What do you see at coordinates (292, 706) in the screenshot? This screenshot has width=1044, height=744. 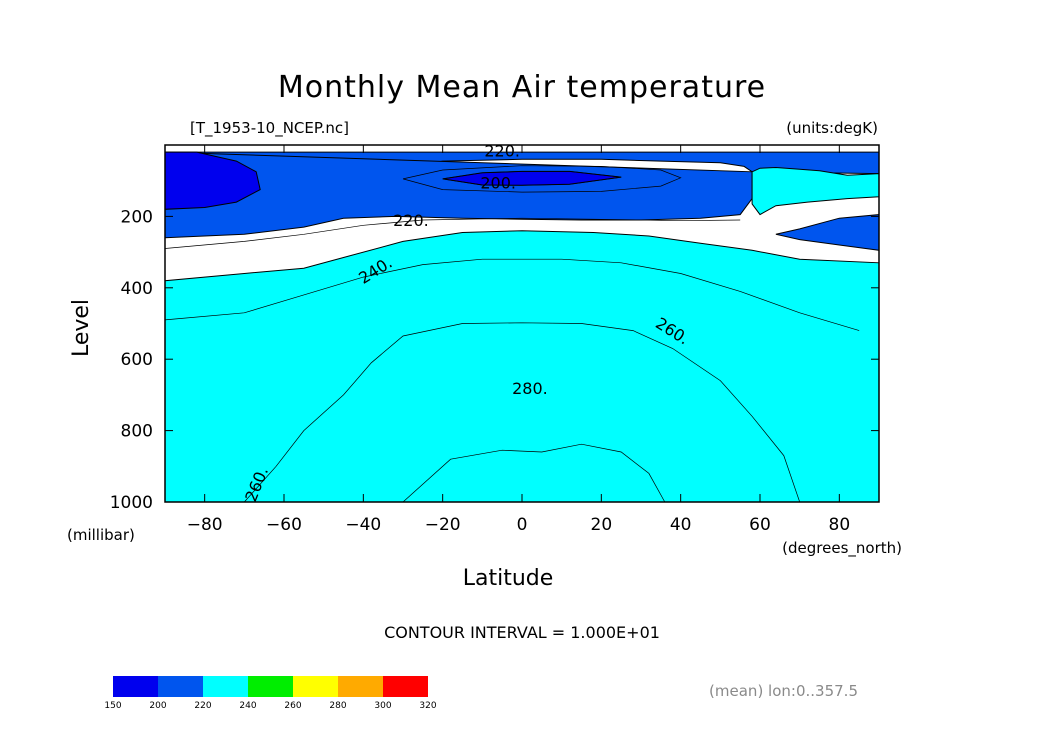 I see `colorbar-tick-4: 260` at bounding box center [292, 706].